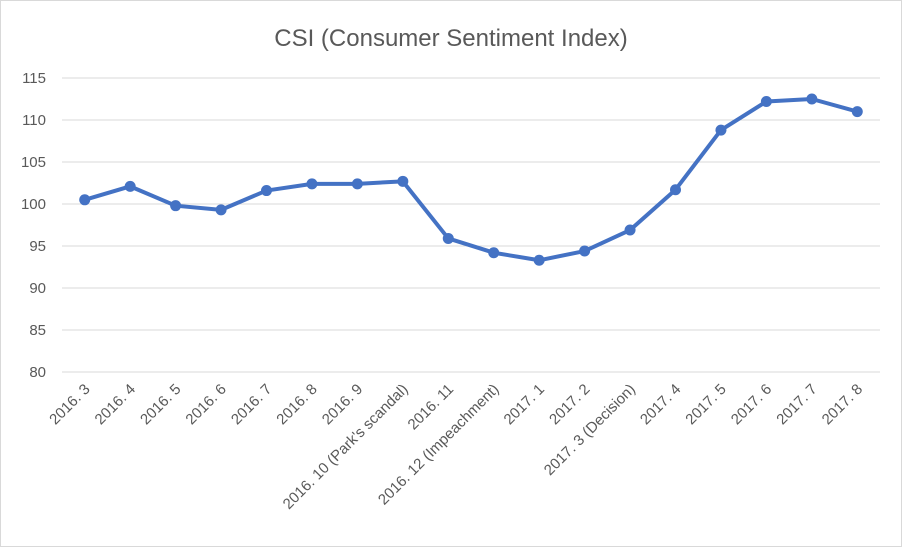  What do you see at coordinates (842, 404) in the screenshot?
I see `x-tick-label: 2017. 8` at bounding box center [842, 404].